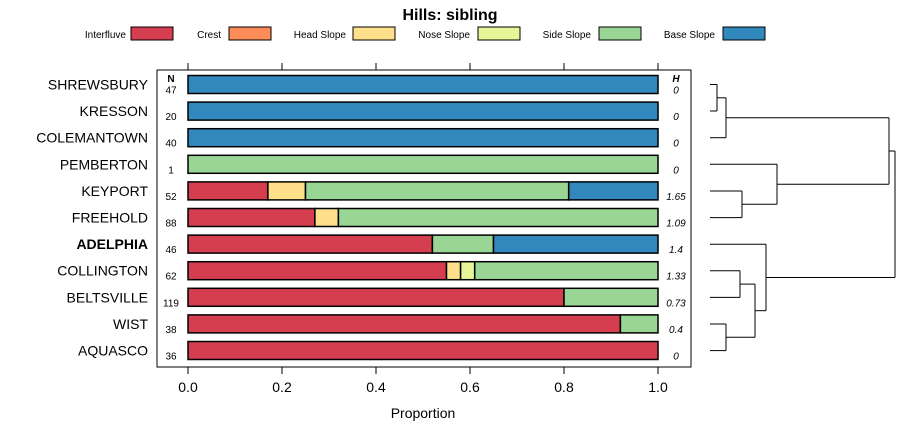 The width and height of the screenshot is (900, 440). What do you see at coordinates (676, 79) in the screenshot?
I see `h-header: H` at bounding box center [676, 79].